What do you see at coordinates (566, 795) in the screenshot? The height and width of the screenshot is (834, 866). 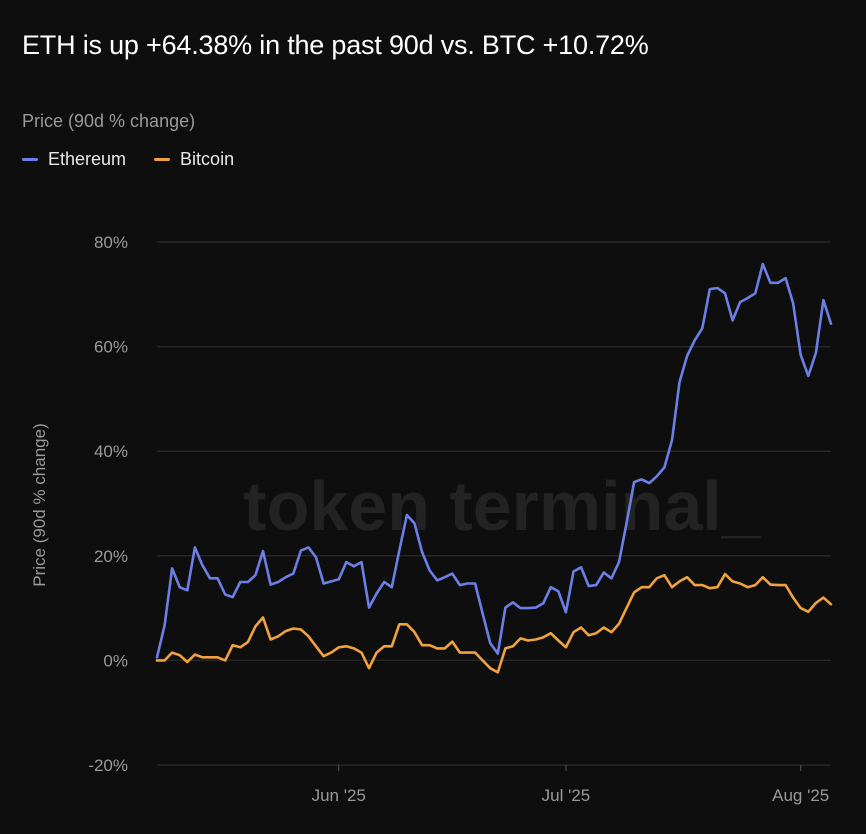 I see `x-tick-label: Jul '25` at bounding box center [566, 795].